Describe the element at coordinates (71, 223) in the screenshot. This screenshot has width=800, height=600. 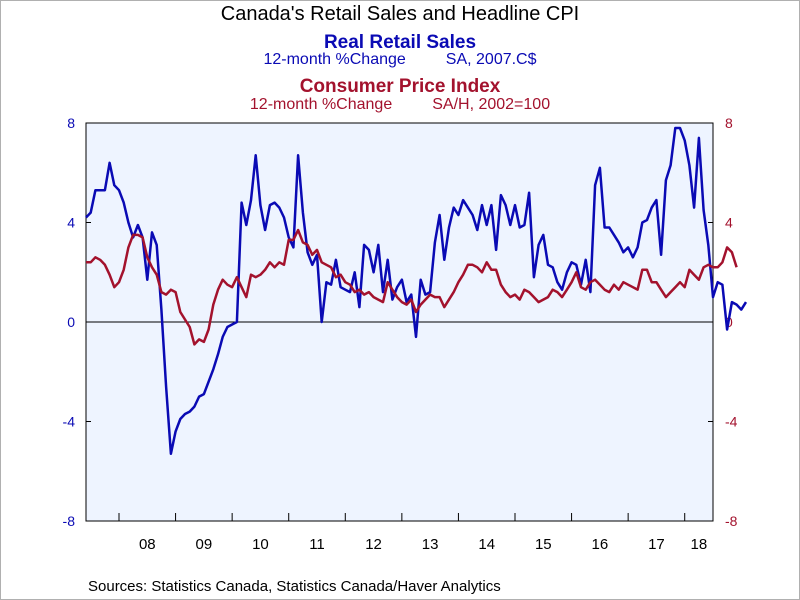
I see `left-tick-label: 4` at that location.